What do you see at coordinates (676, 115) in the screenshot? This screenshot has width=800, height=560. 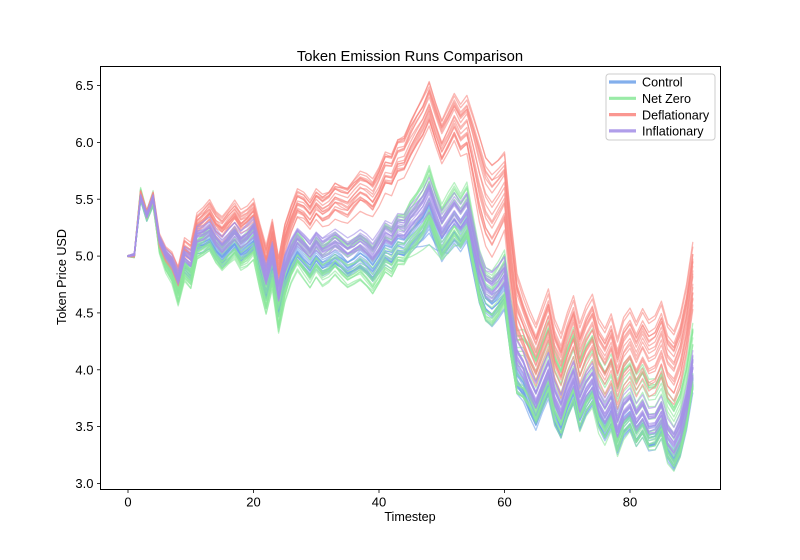 I see `svg-text: Deflationary` at bounding box center [676, 115].